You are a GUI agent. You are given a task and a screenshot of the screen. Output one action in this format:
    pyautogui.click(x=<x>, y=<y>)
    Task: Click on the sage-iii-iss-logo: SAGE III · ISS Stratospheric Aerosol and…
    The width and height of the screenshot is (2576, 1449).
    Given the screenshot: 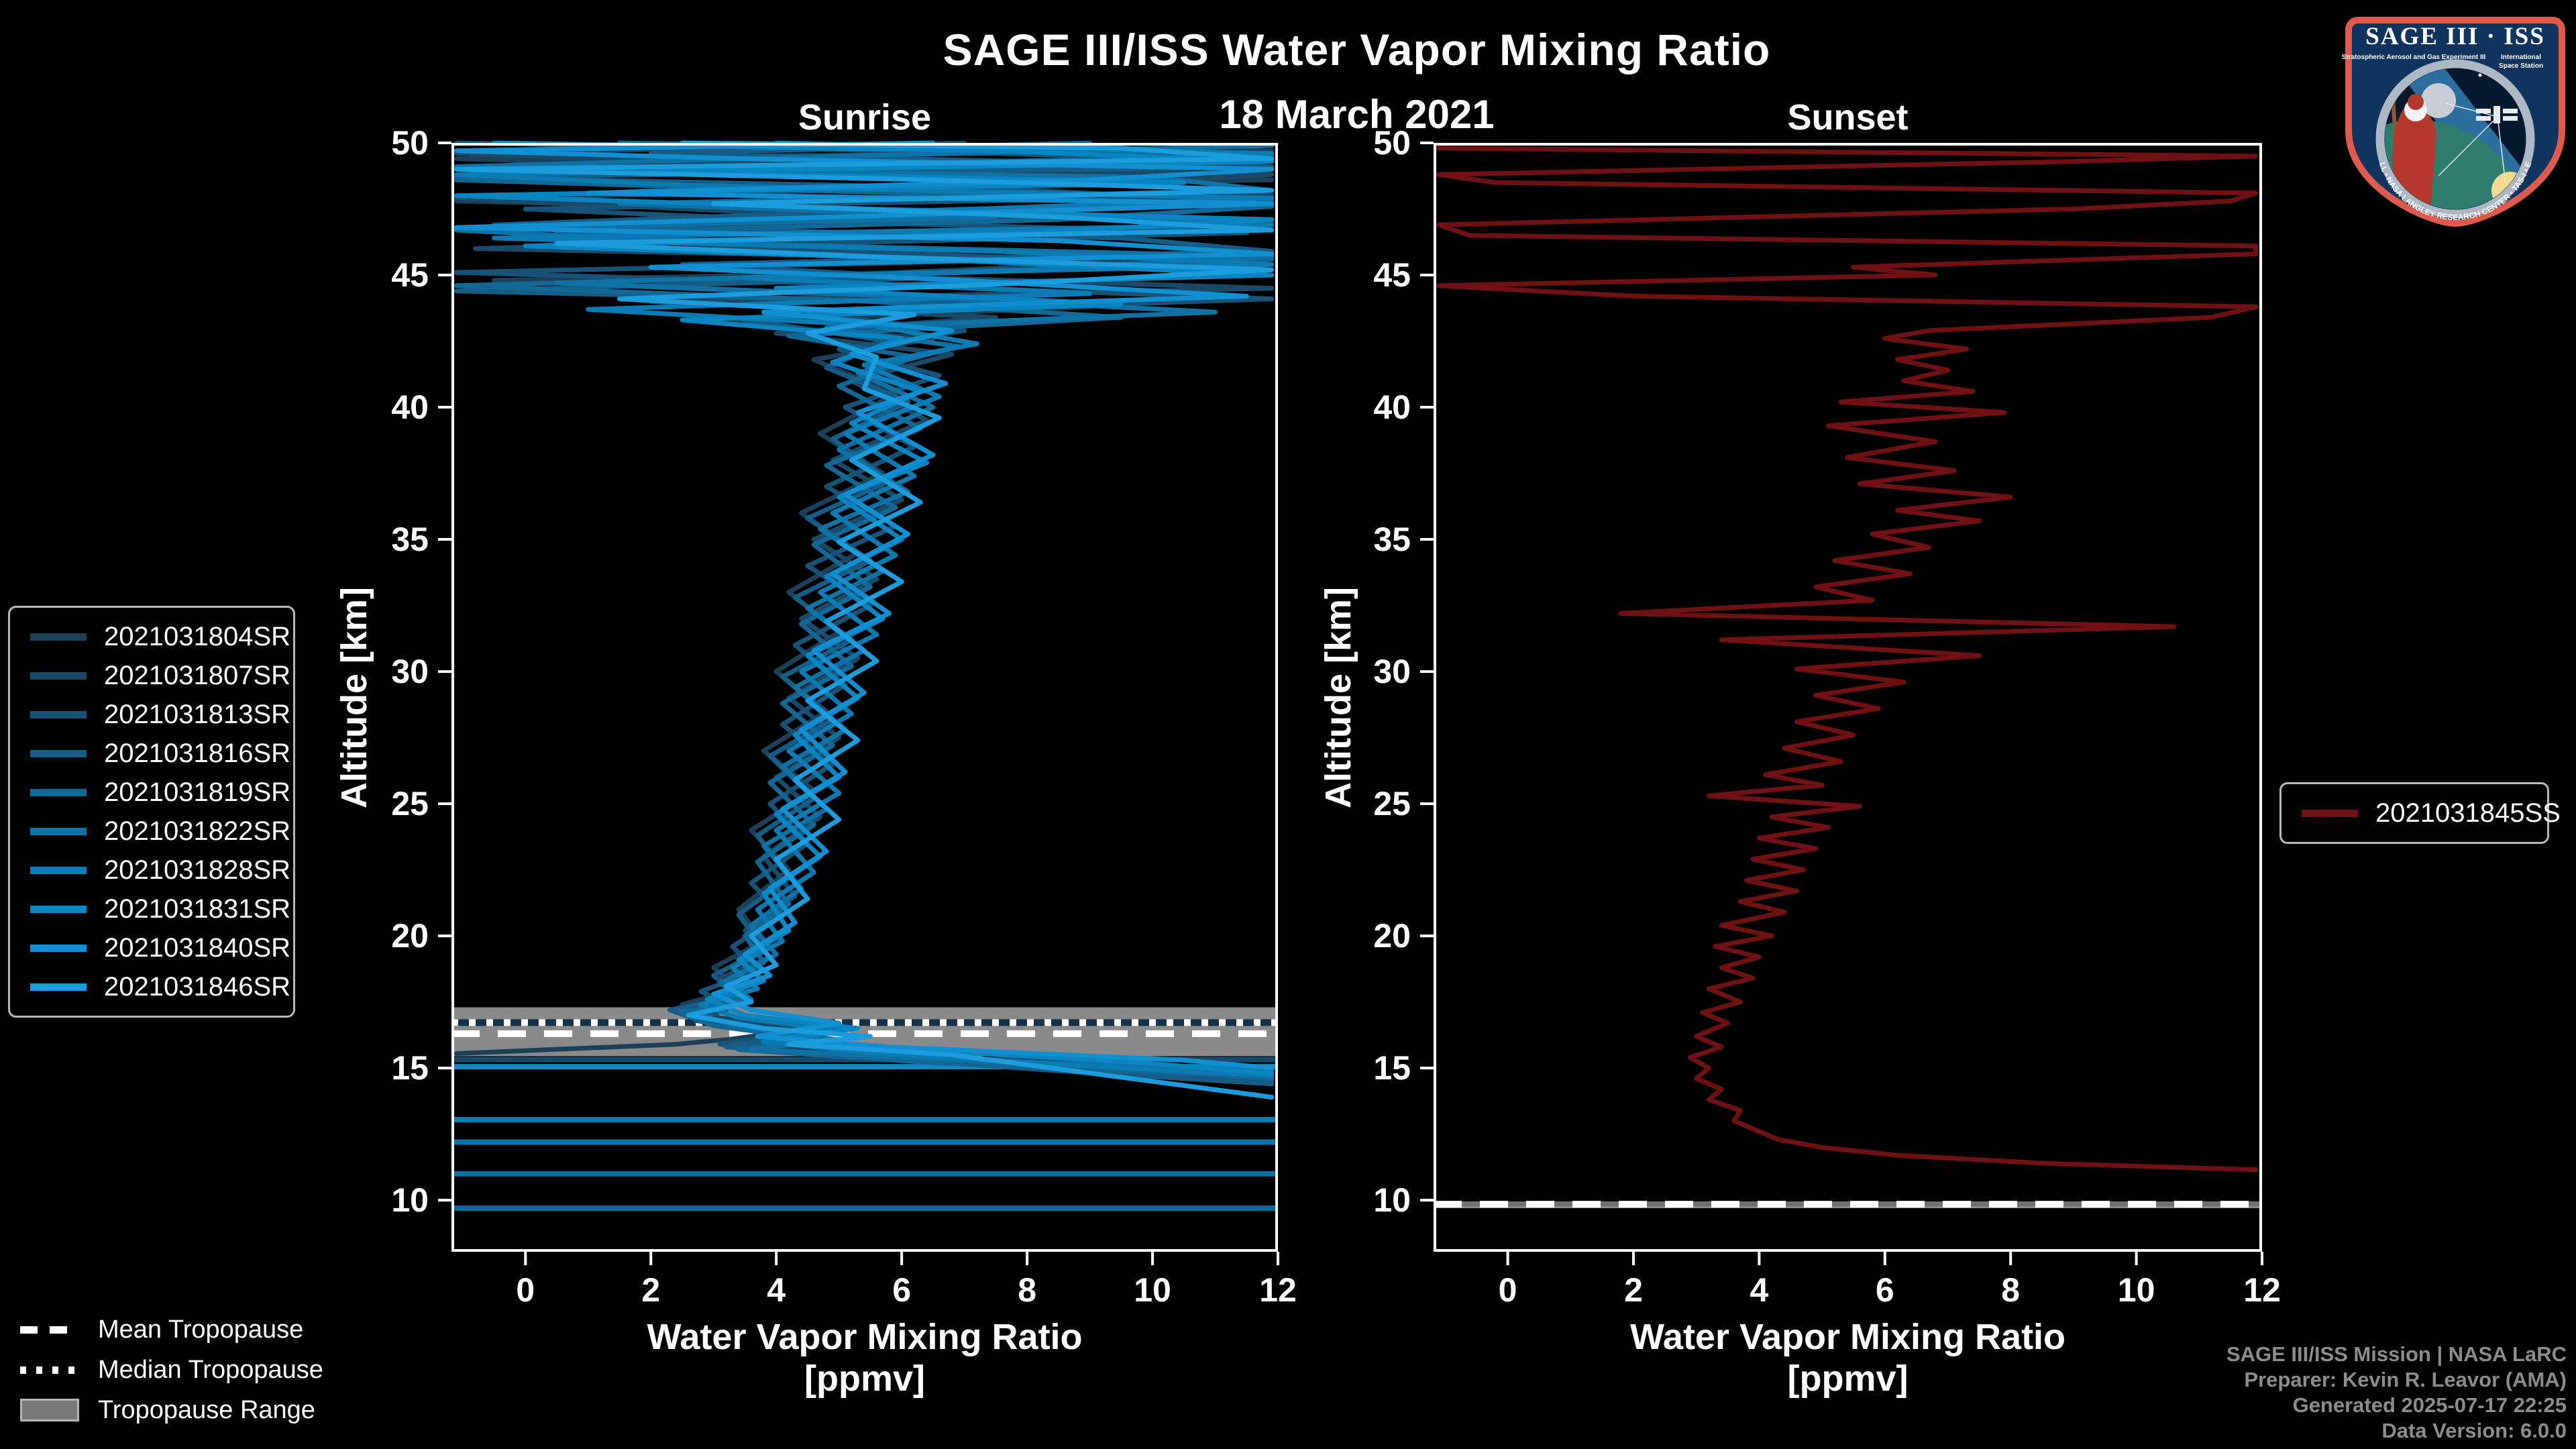 What is the action you would take?
    pyautogui.click(x=2450, y=114)
    